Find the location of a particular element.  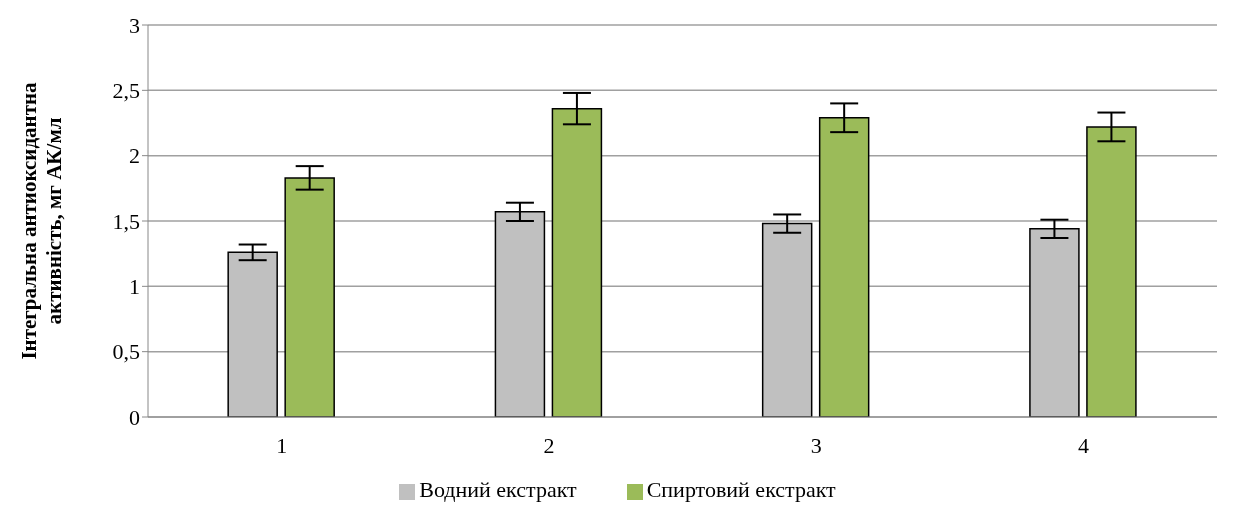

y-tick-label: 3 is located at coordinates (134, 25).